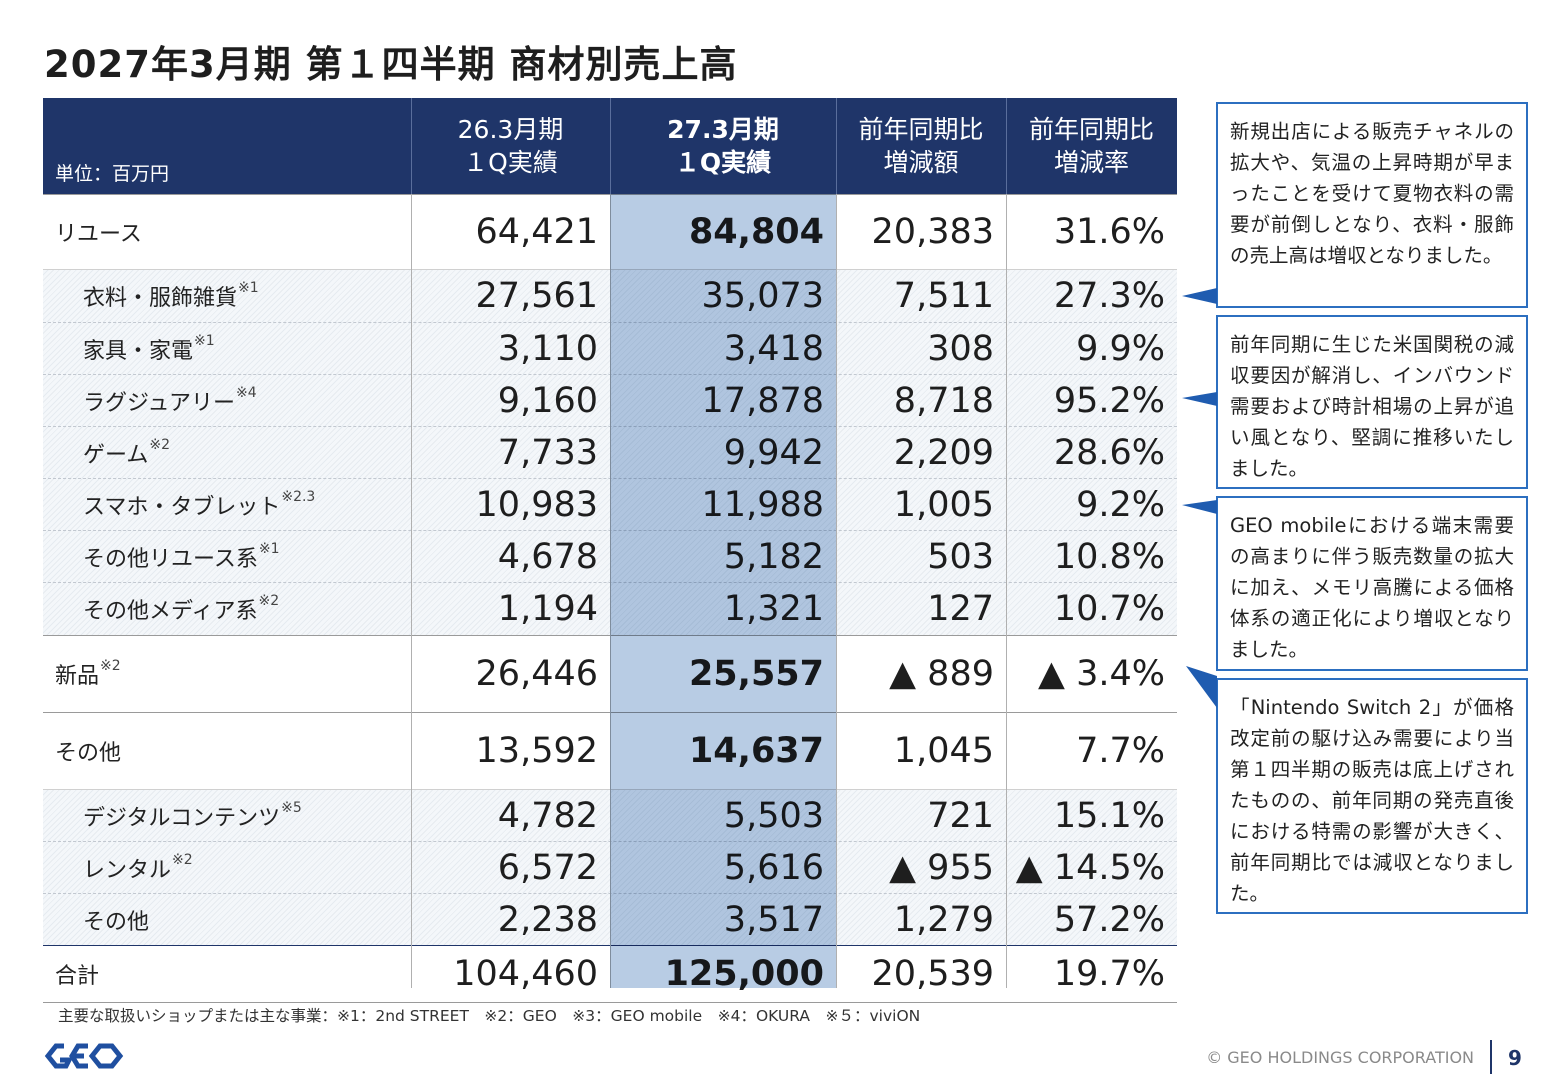  What do you see at coordinates (1120, 751) in the screenshot?
I see `value-change-rate: 7.7%` at bounding box center [1120, 751].